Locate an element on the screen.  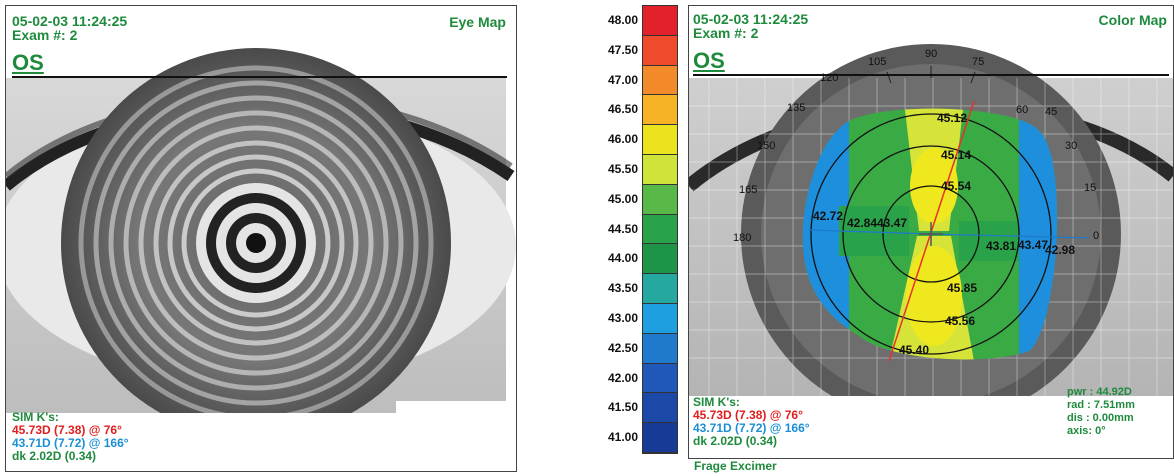
scale-label: 43.50 is located at coordinates (622, 288).